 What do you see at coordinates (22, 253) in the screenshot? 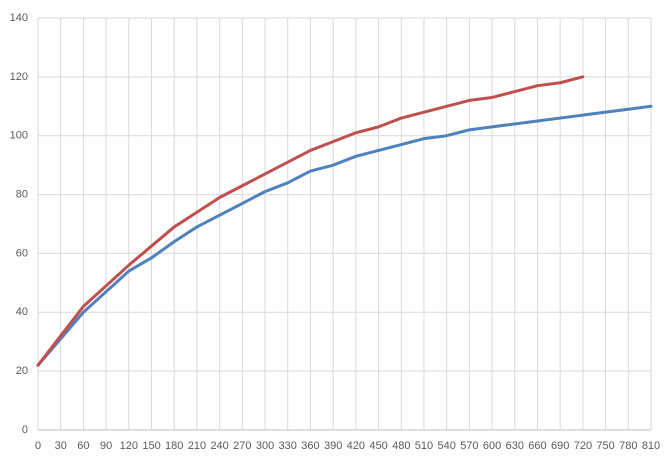
I see `y-tick-label: 60` at bounding box center [22, 253].